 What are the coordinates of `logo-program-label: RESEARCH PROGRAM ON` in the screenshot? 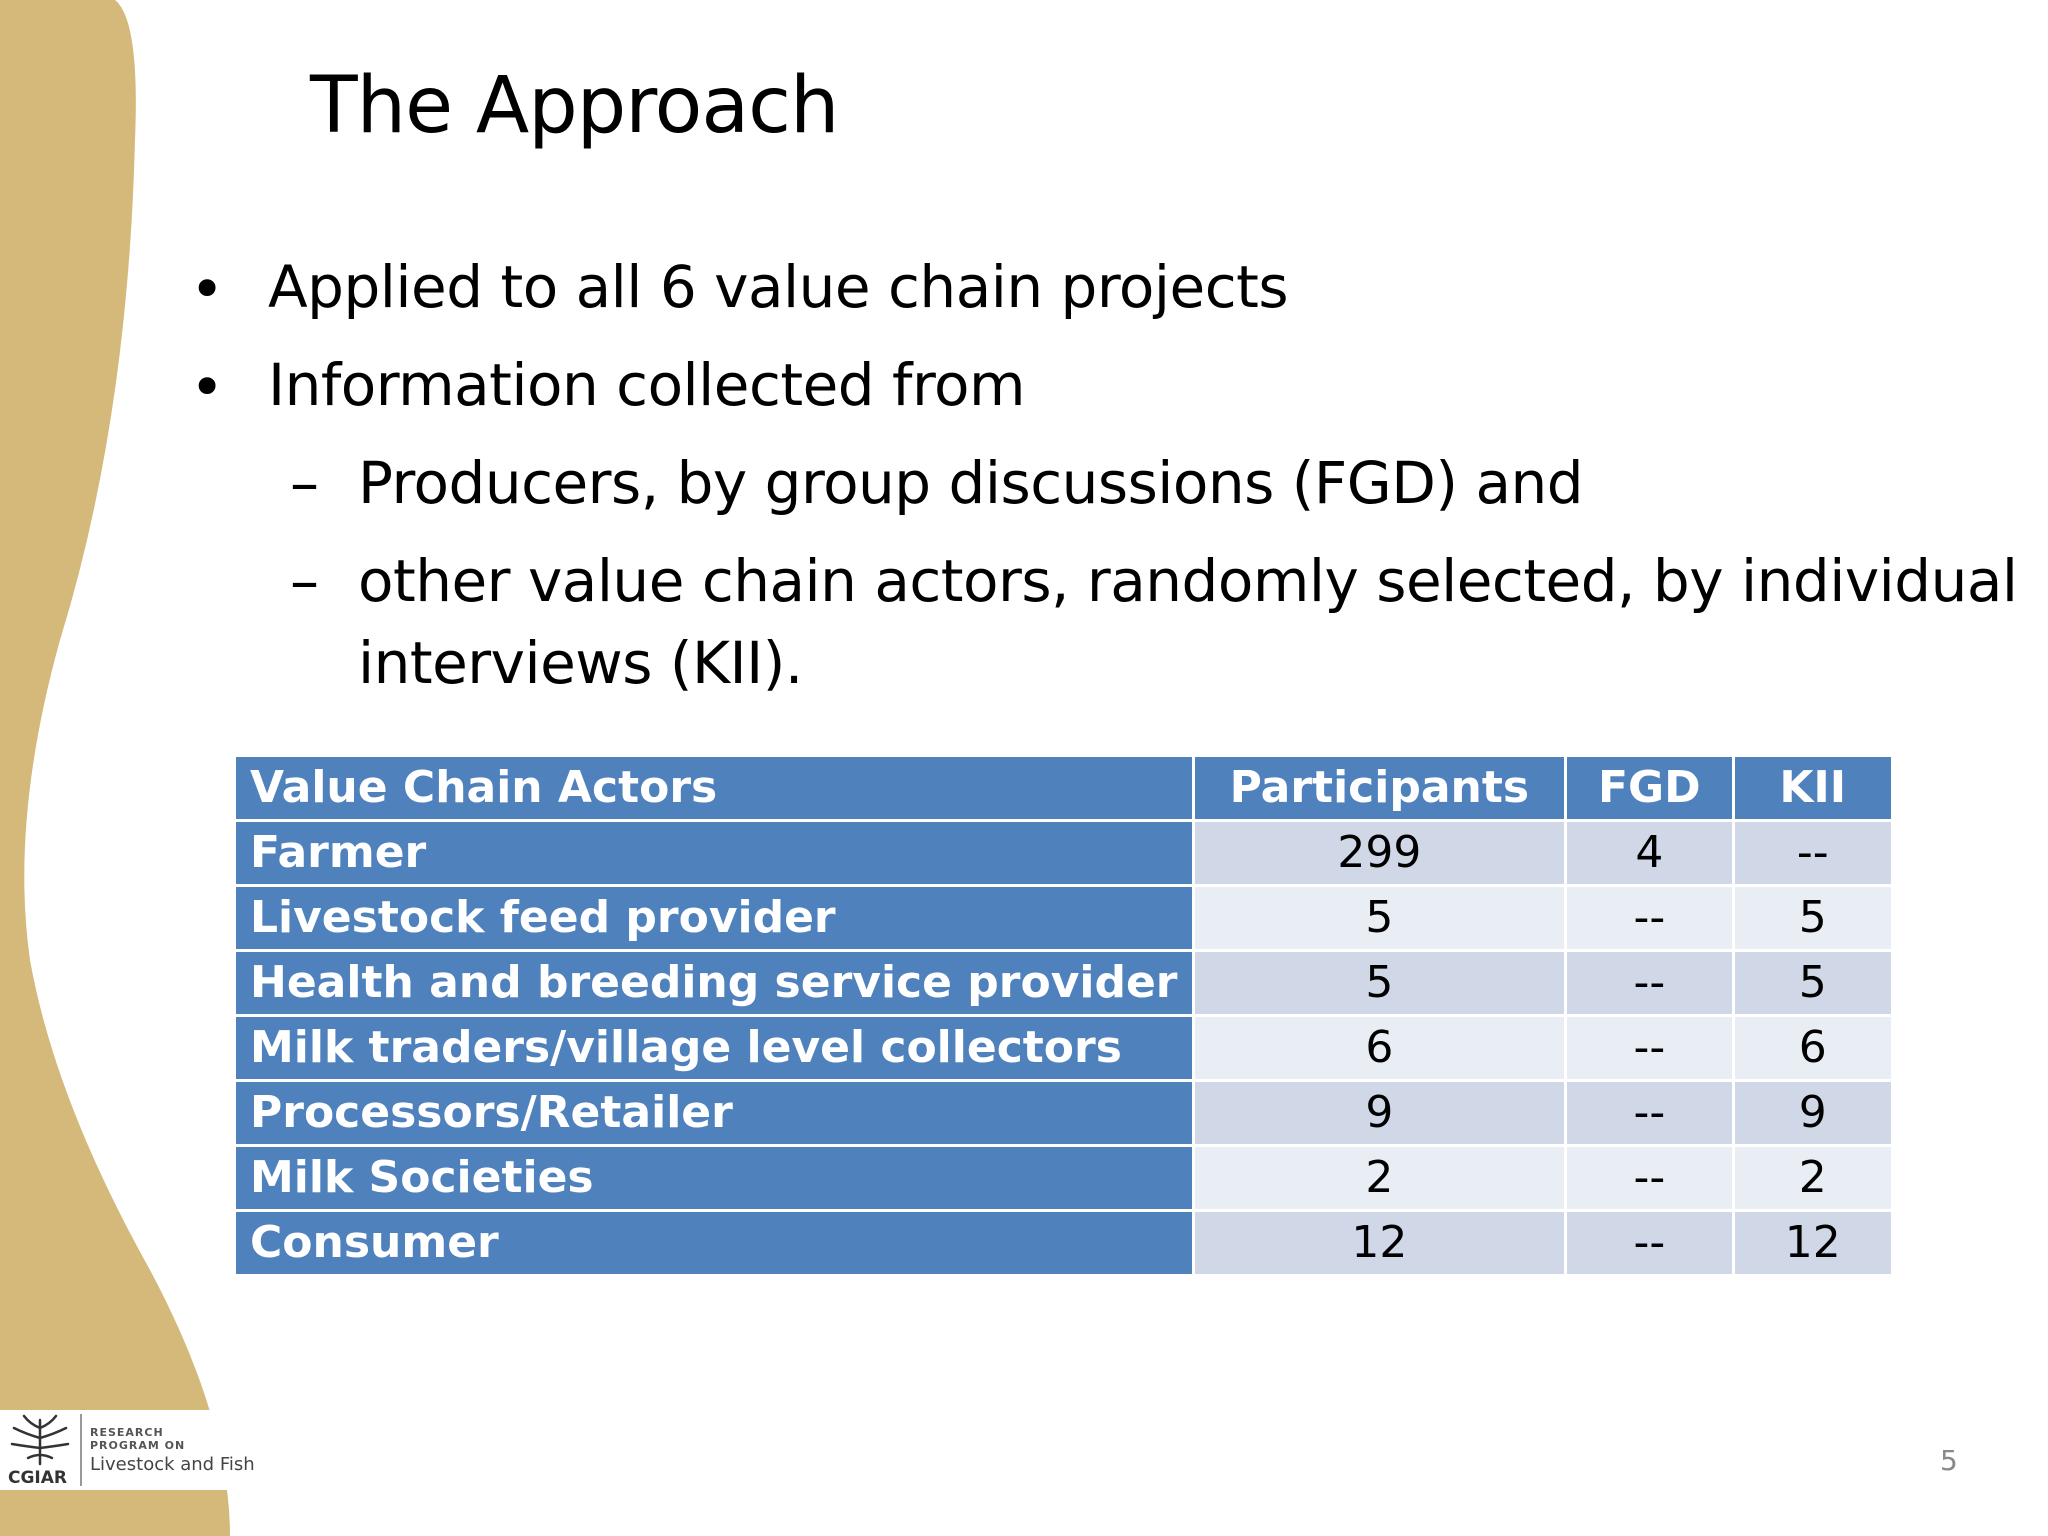 It's located at (137, 1439).